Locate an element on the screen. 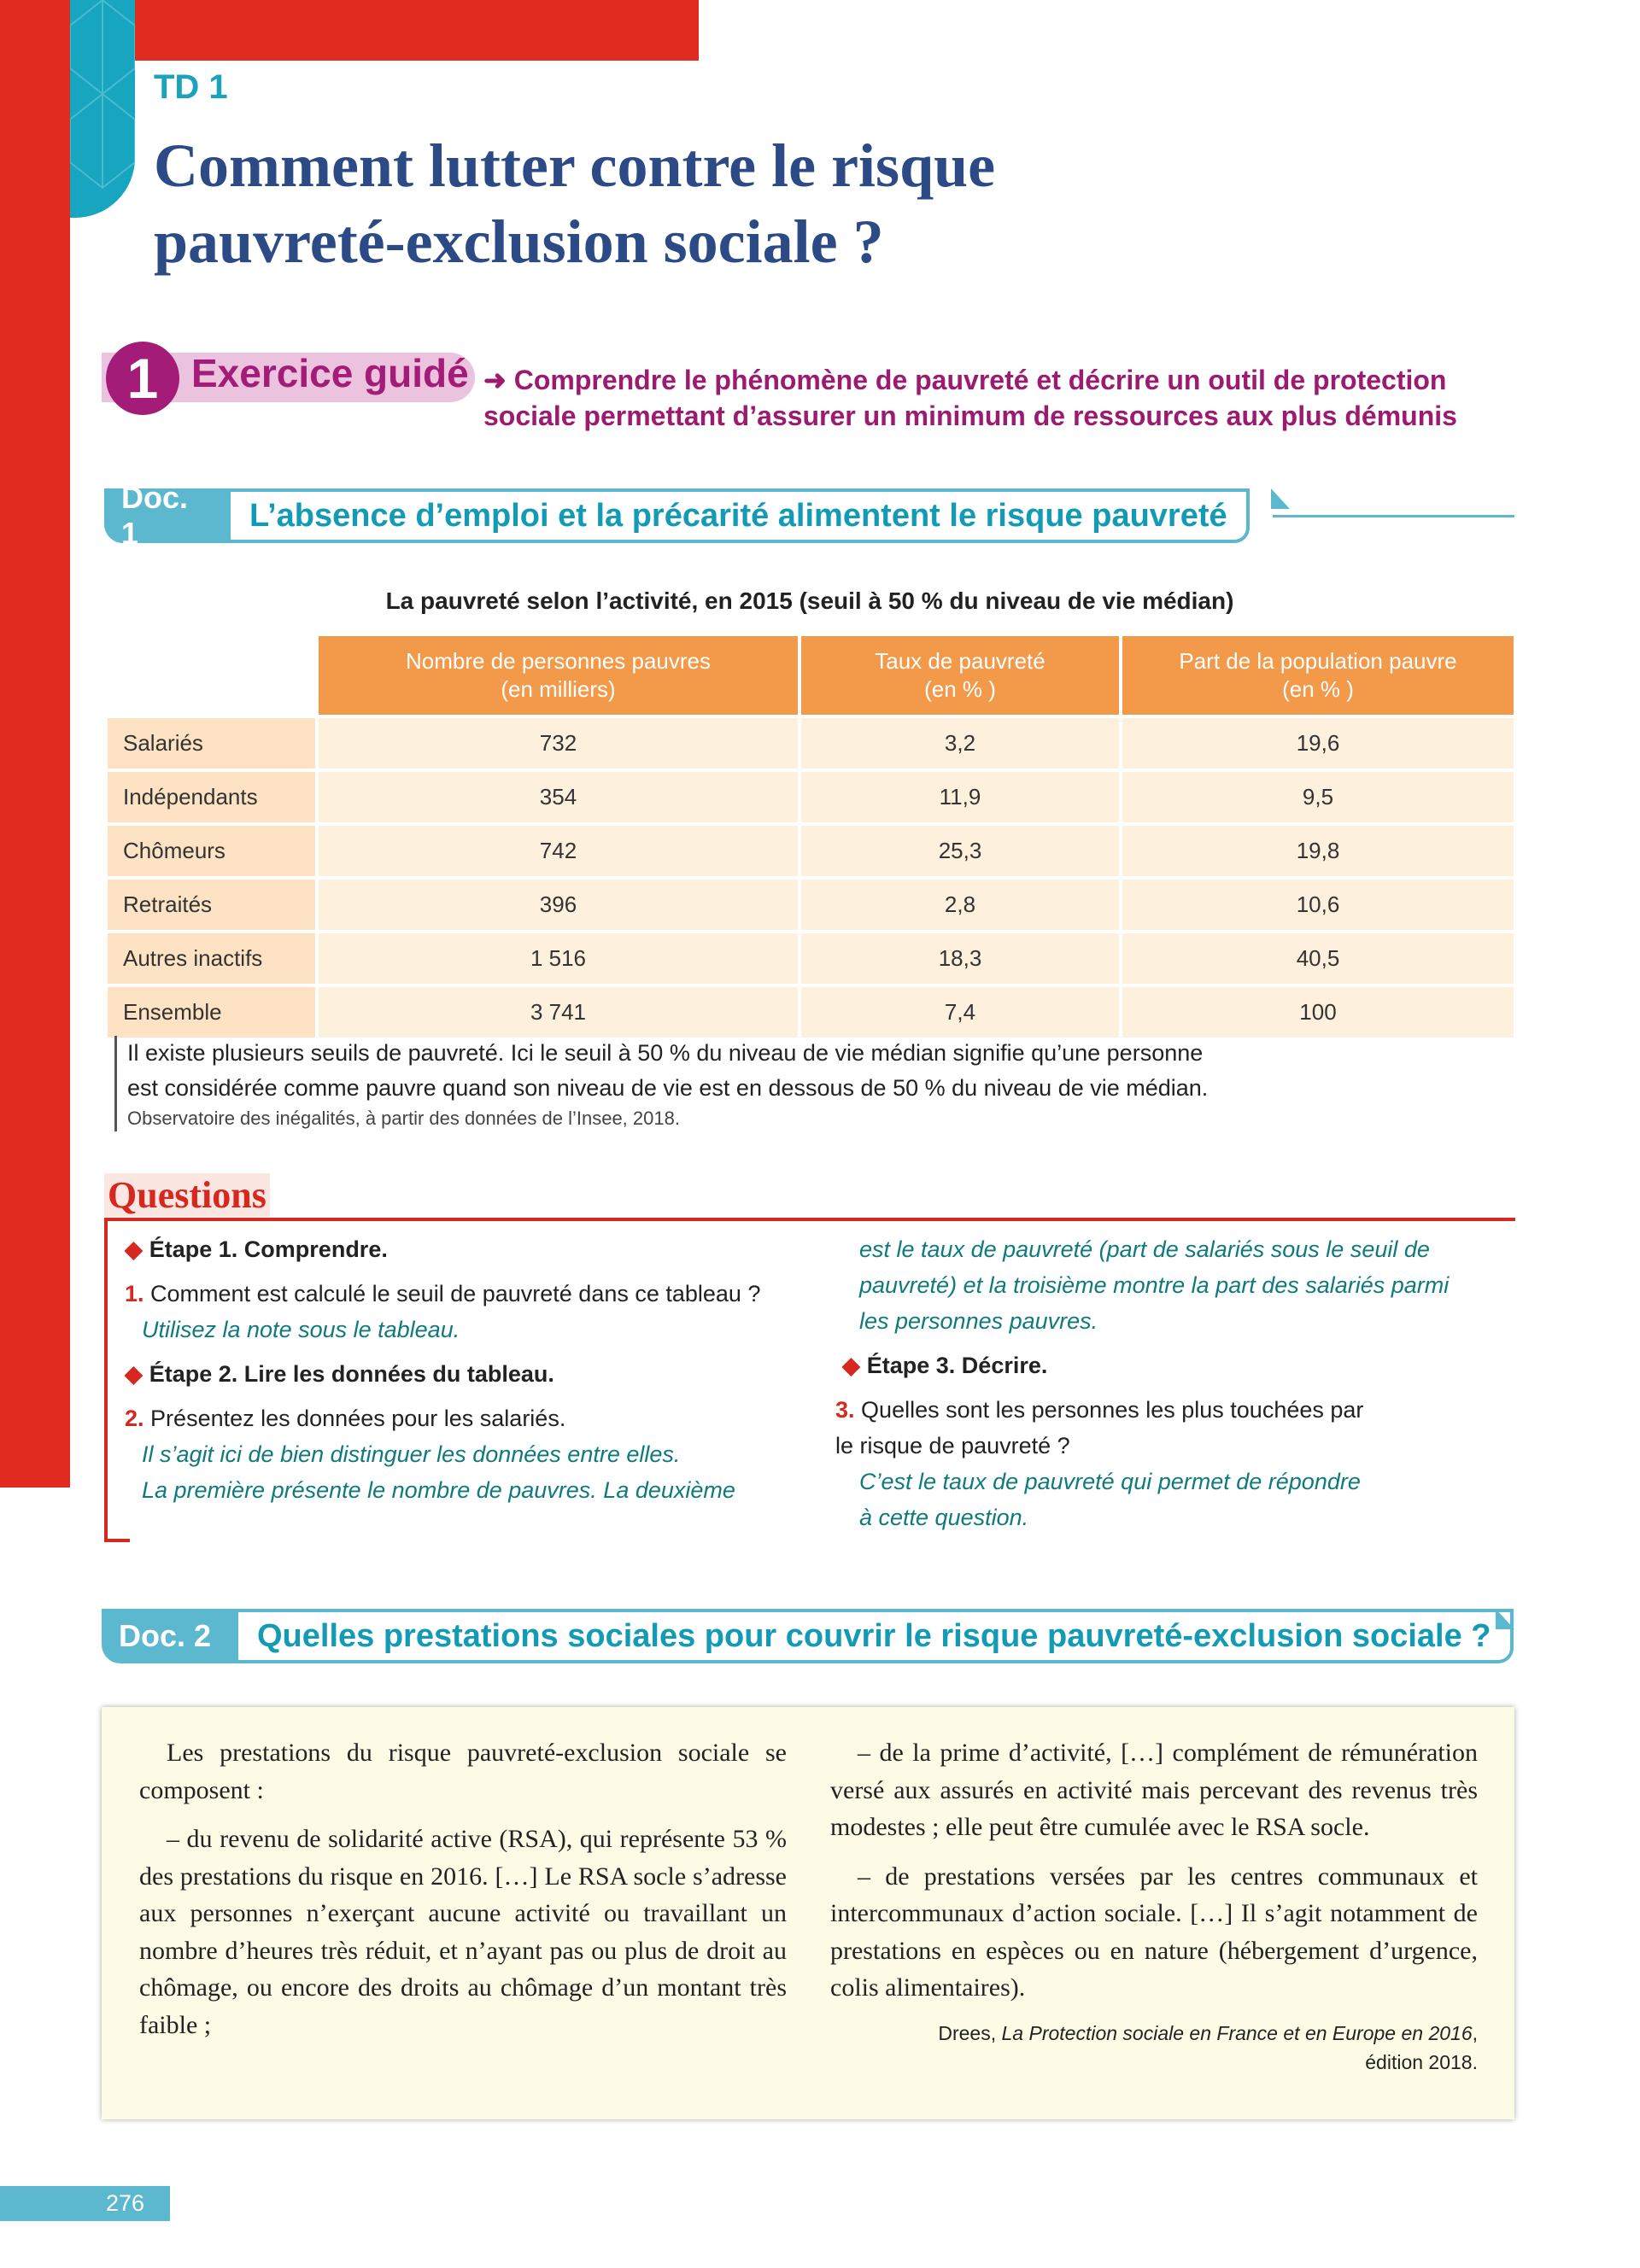  row-label: Ensemble is located at coordinates (211, 1012).